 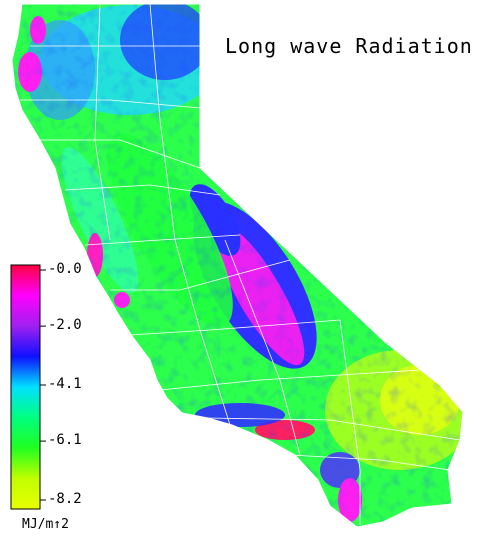 I want to click on colorbar-unit-label: MJ/m↑2, so click(x=45, y=524).